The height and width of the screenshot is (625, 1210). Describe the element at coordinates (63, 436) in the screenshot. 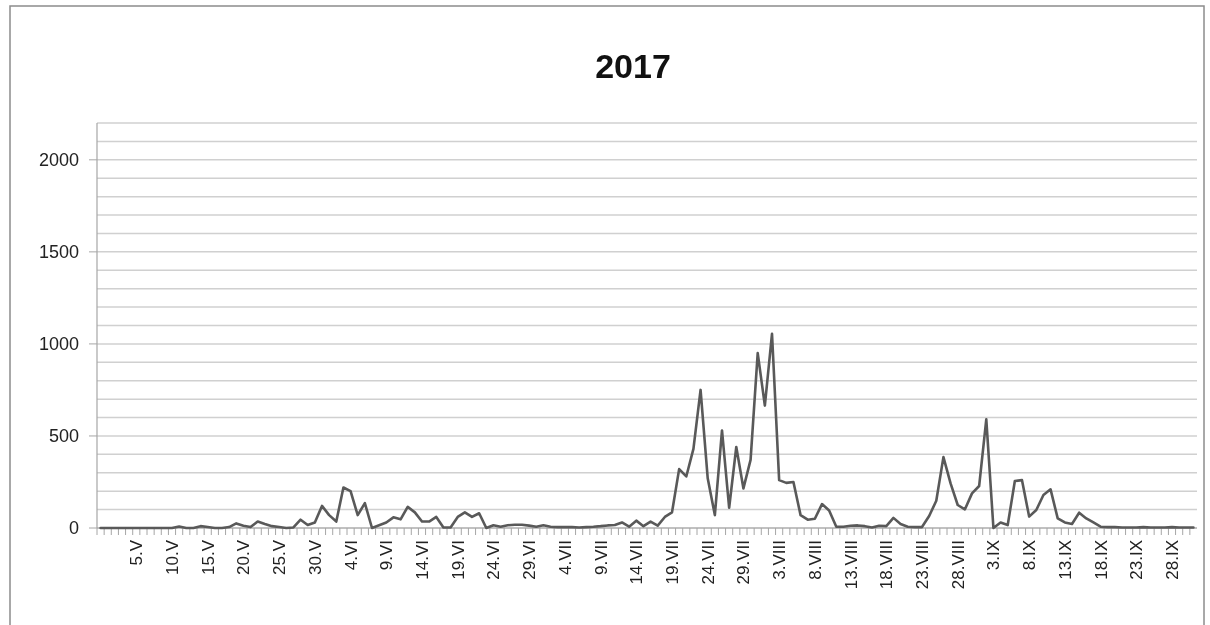

I see `y-tick-label: 500` at that location.